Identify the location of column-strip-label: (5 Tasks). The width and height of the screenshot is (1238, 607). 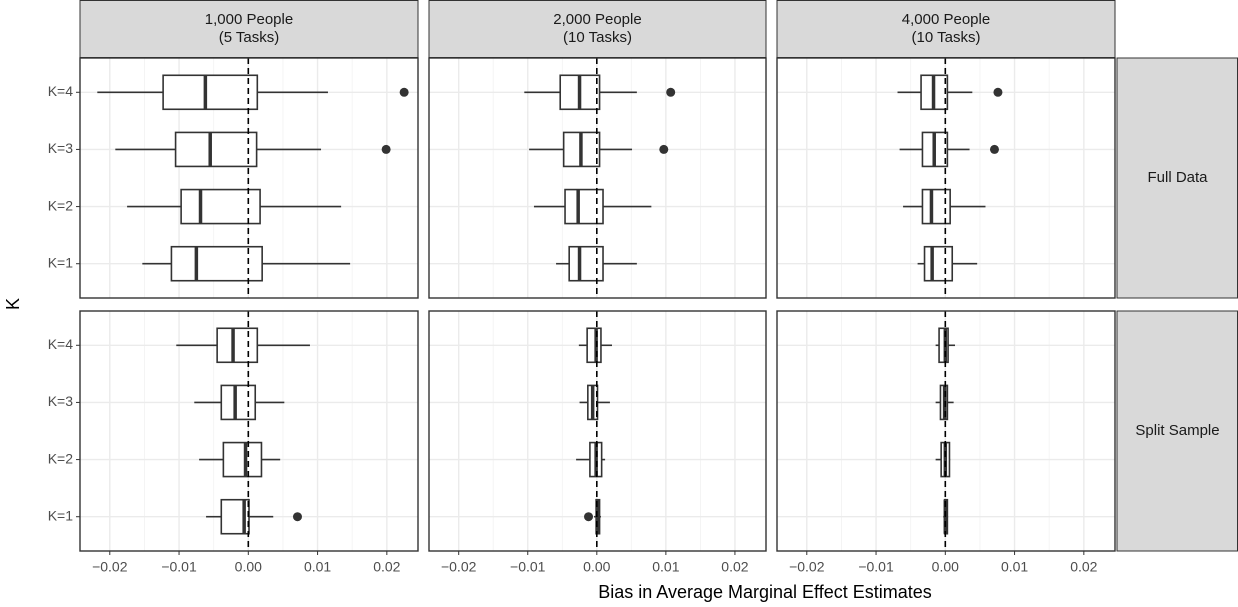
(249, 37).